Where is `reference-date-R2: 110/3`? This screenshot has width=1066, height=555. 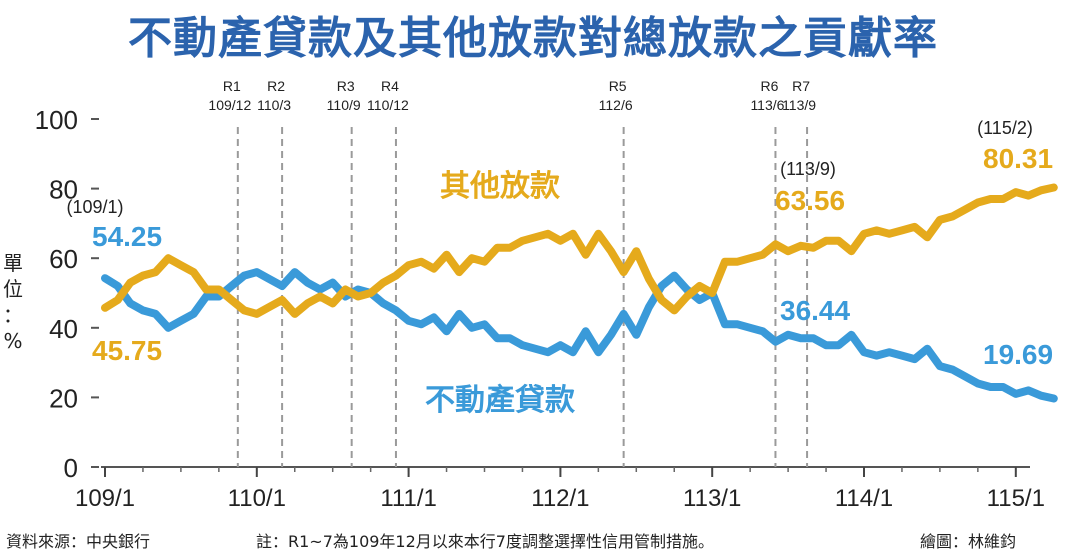 reference-date-R2: 110/3 is located at coordinates (274, 105).